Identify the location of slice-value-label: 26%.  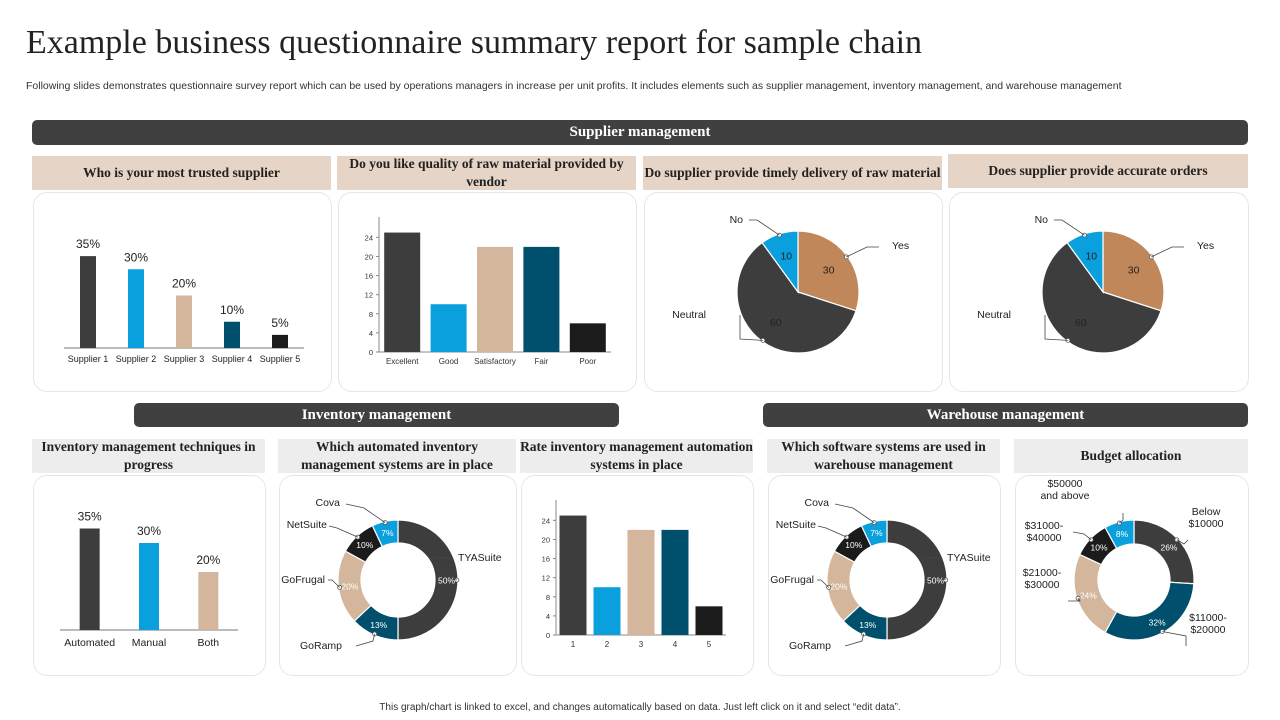
(1168, 548).